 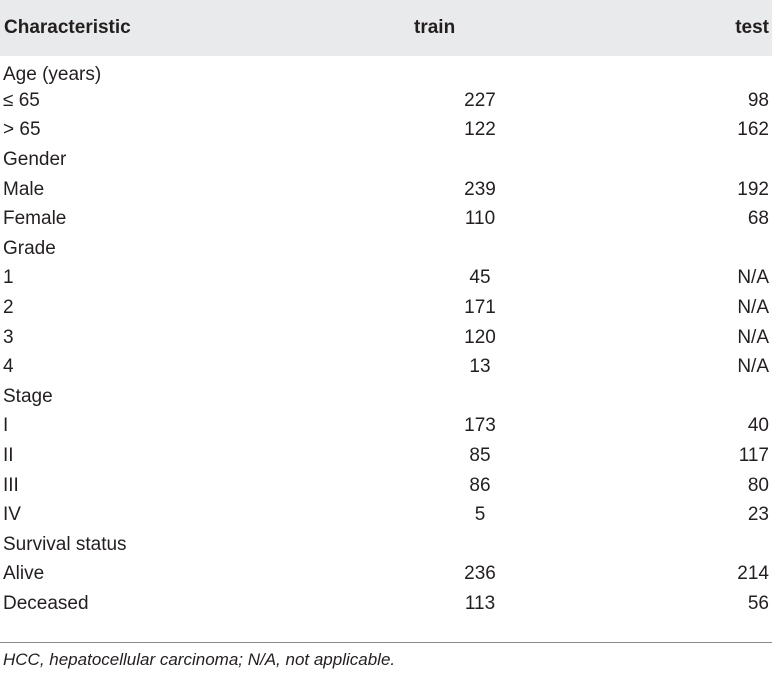 I want to click on row-label: 3, so click(x=8, y=337).